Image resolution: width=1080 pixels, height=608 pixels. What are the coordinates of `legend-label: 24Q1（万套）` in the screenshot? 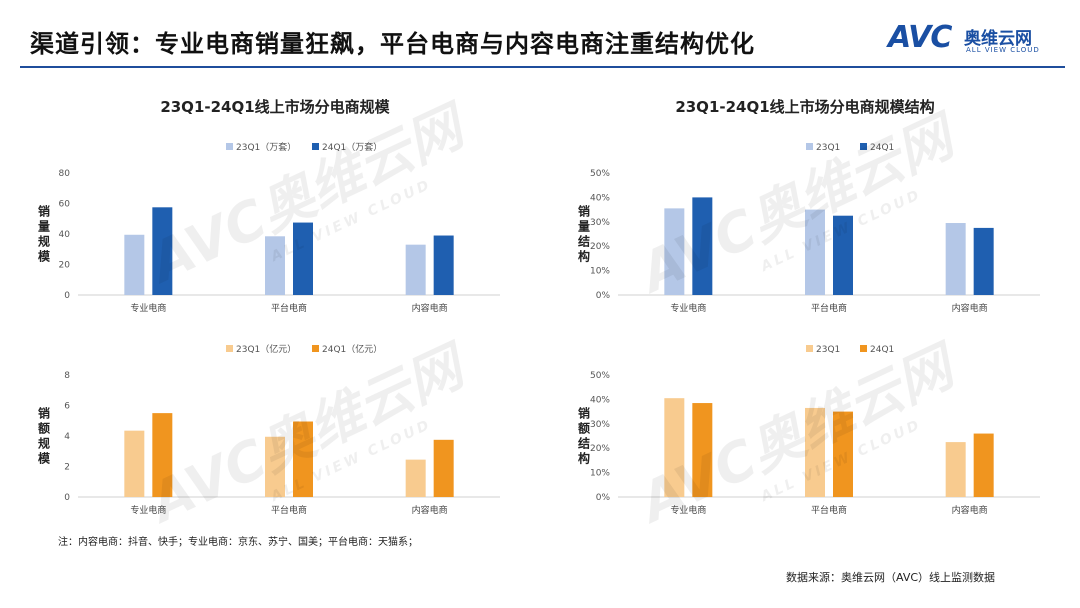 It's located at (352, 147).